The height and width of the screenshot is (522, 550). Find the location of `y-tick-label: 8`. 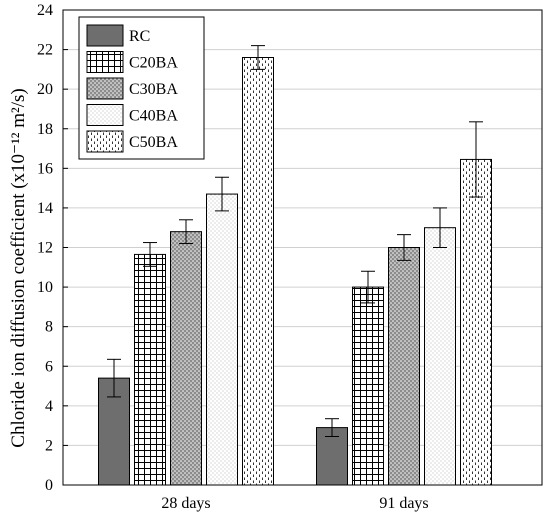

y-tick-label: 8 is located at coordinates (49, 327).